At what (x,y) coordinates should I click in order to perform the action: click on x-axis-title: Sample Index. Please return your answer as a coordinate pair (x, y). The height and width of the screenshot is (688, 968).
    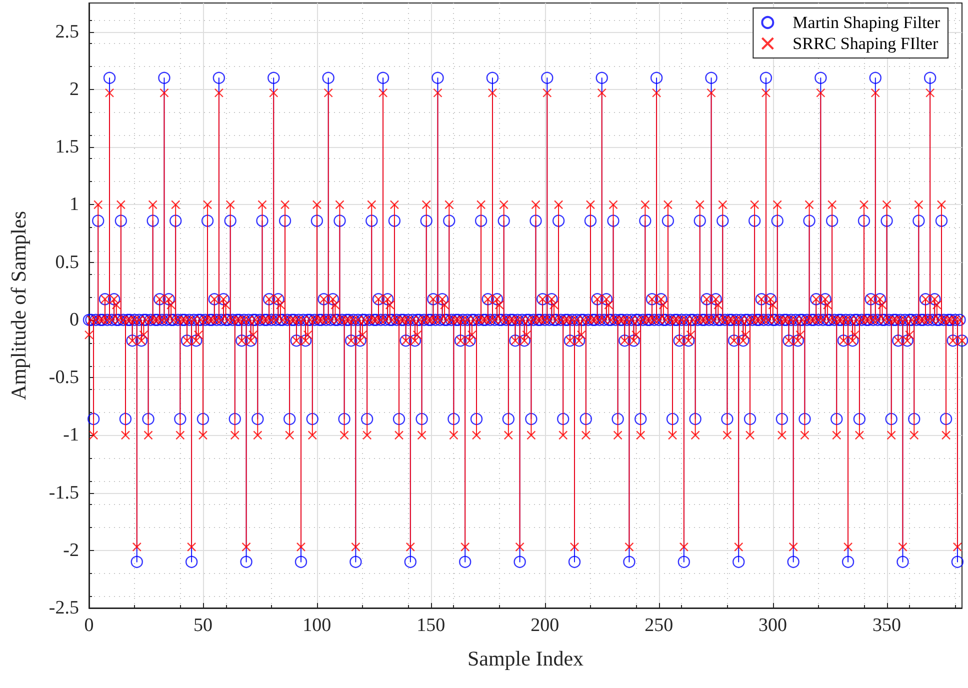
    Looking at the image, I should click on (525, 658).